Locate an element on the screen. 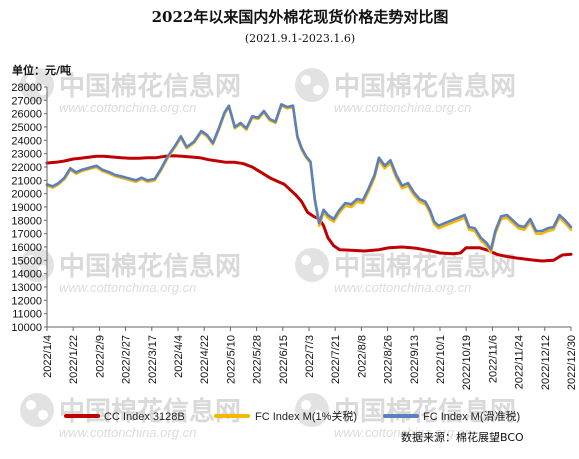 The height and width of the screenshot is (459, 579). x-tick-label: 2022/6/15 is located at coordinates (284, 359).